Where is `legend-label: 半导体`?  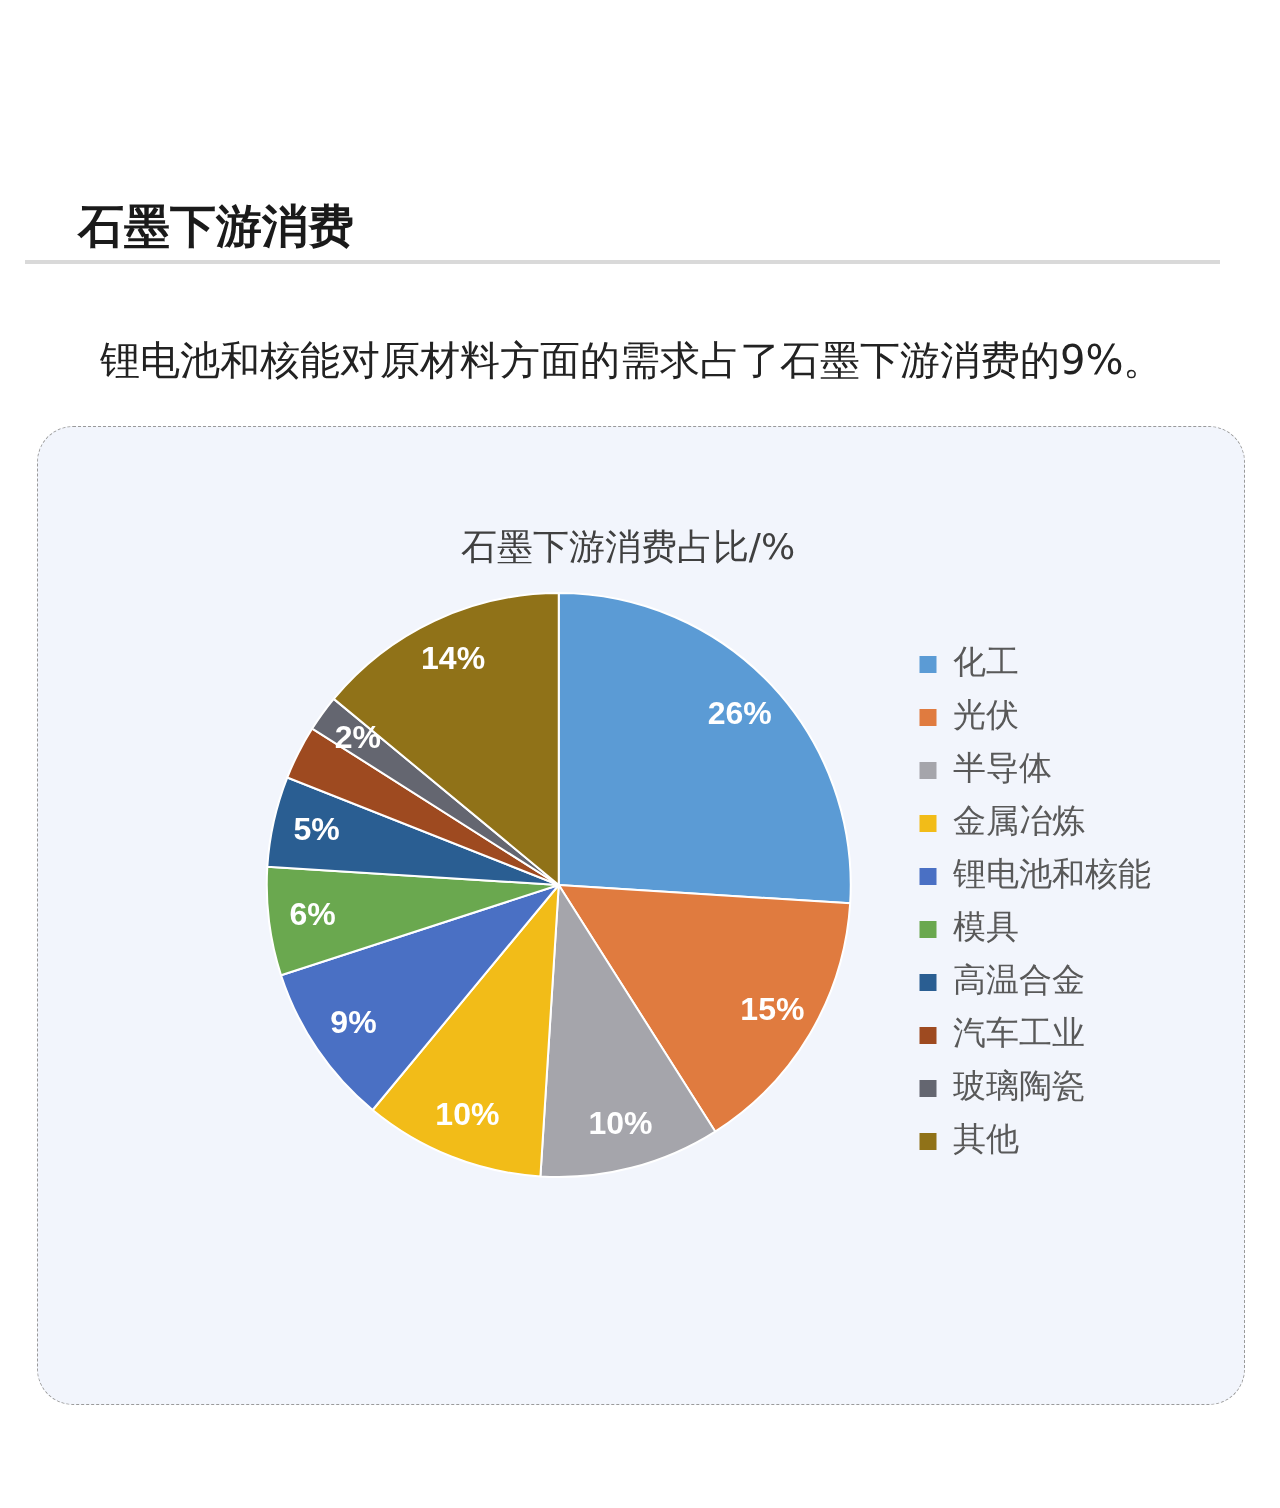 legend-label: 半导体 is located at coordinates (1002, 768).